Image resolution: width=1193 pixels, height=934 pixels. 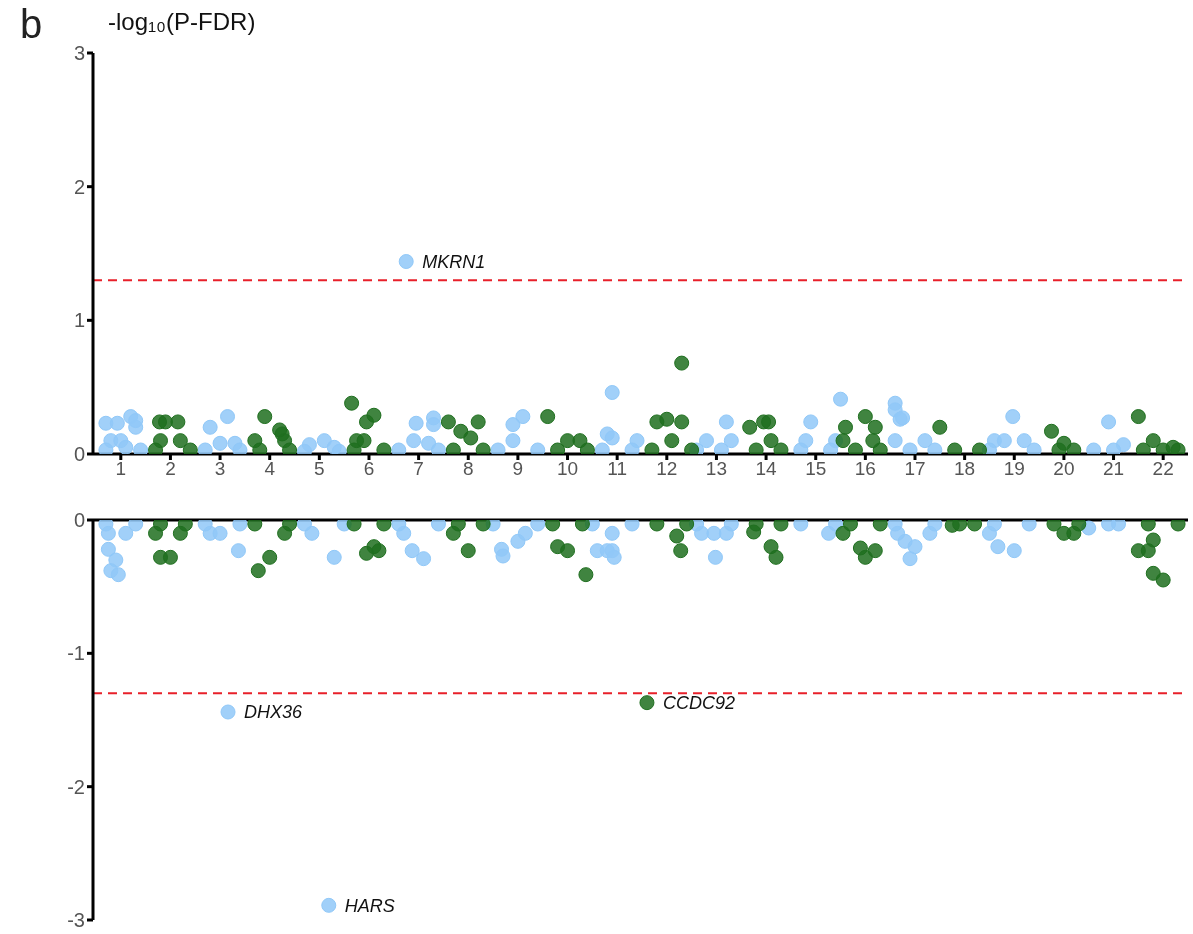 What do you see at coordinates (418, 469) in the screenshot?
I see `x-tick-label: 7` at bounding box center [418, 469].